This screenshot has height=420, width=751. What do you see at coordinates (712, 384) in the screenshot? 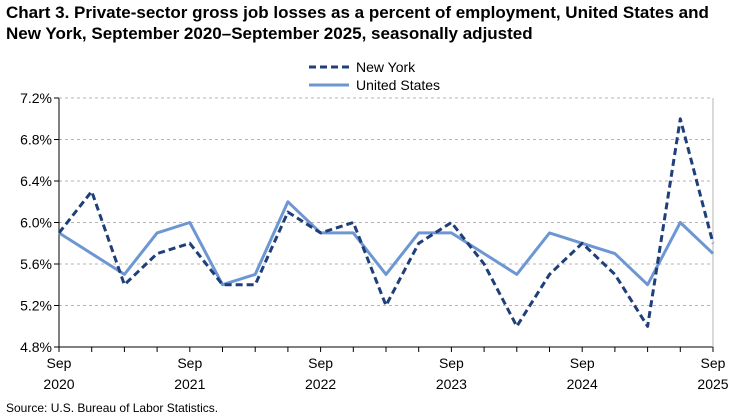
I see `x-tick-label: 2025` at bounding box center [712, 384].